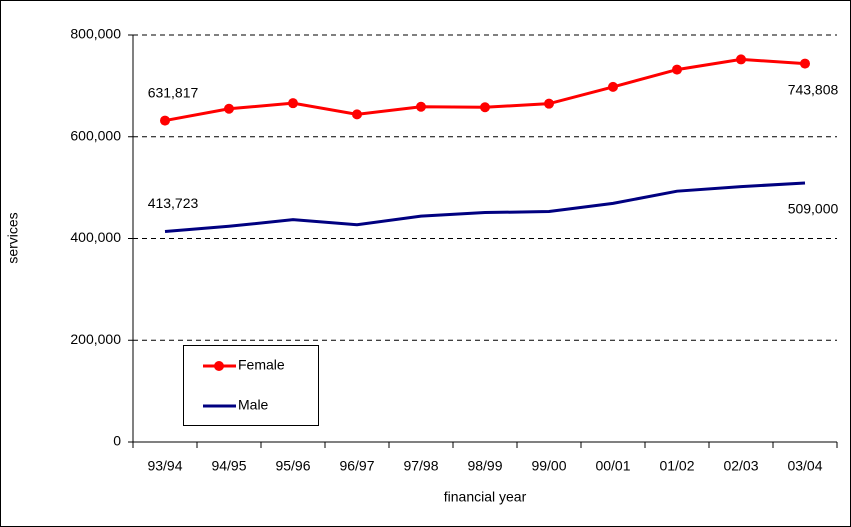 Image resolution: width=851 pixels, height=527 pixels. What do you see at coordinates (676, 466) in the screenshot?
I see `x-tick-label: 01/02` at bounding box center [676, 466].